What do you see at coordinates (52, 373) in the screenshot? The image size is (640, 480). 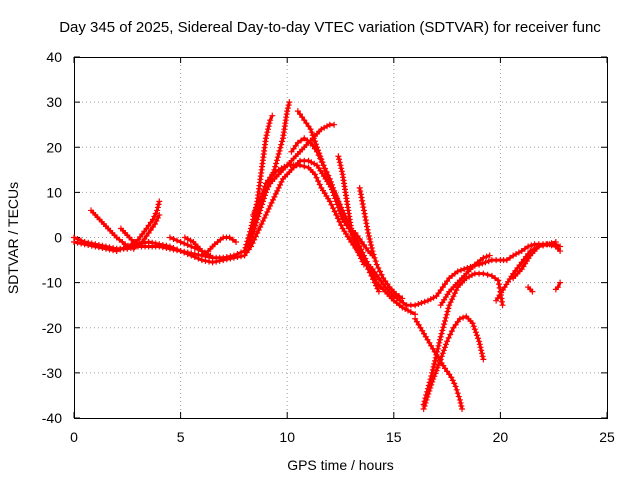 I see `y-tick-label: -30` at bounding box center [52, 373].